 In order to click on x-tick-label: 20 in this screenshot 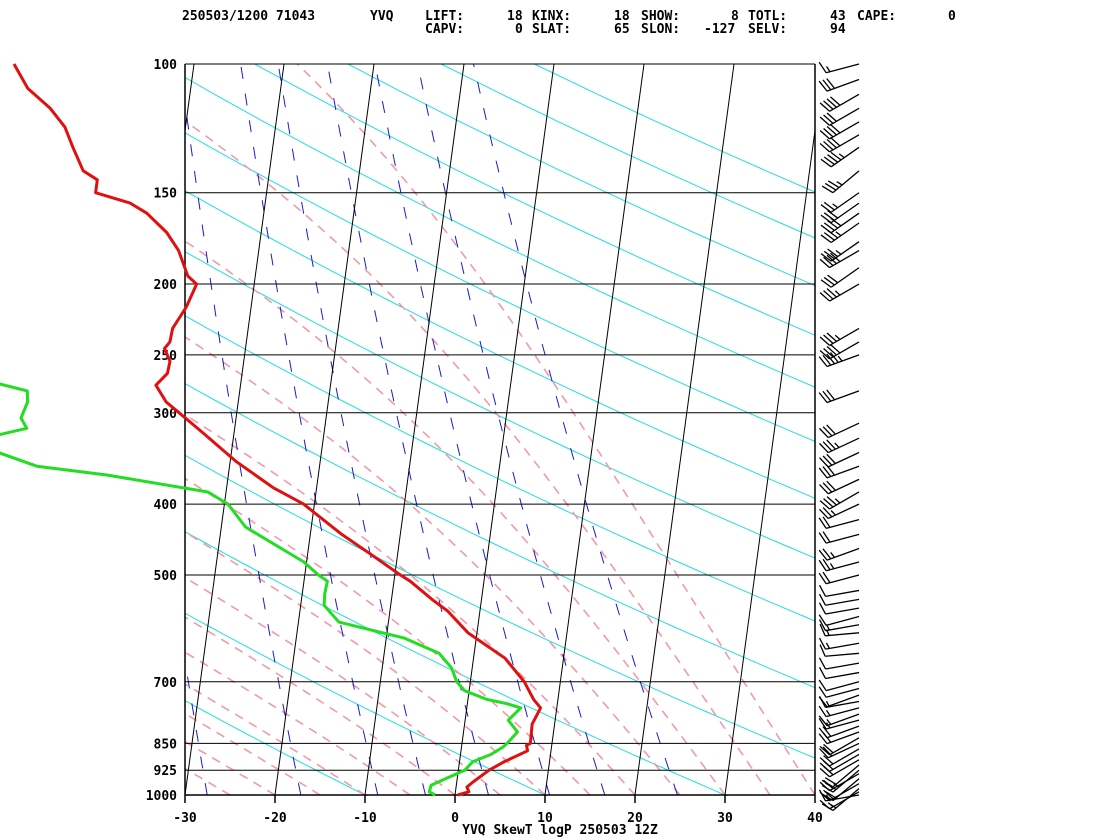, I will do `click(635, 818)`.